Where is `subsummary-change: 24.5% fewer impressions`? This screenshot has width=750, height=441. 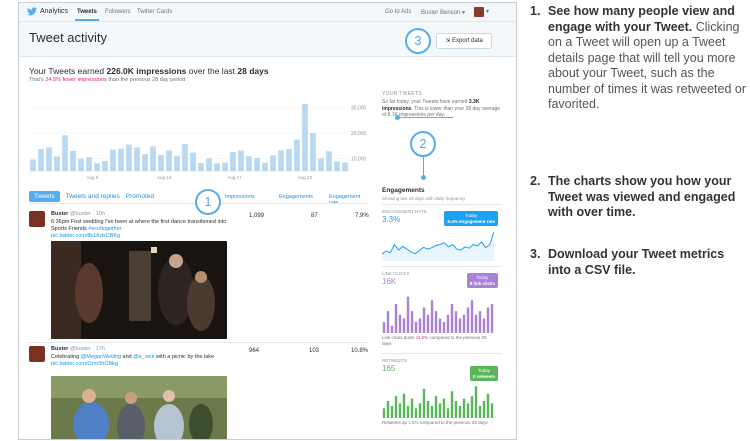 subsummary-change: 24.5% fewer impressions is located at coordinates (76, 80).